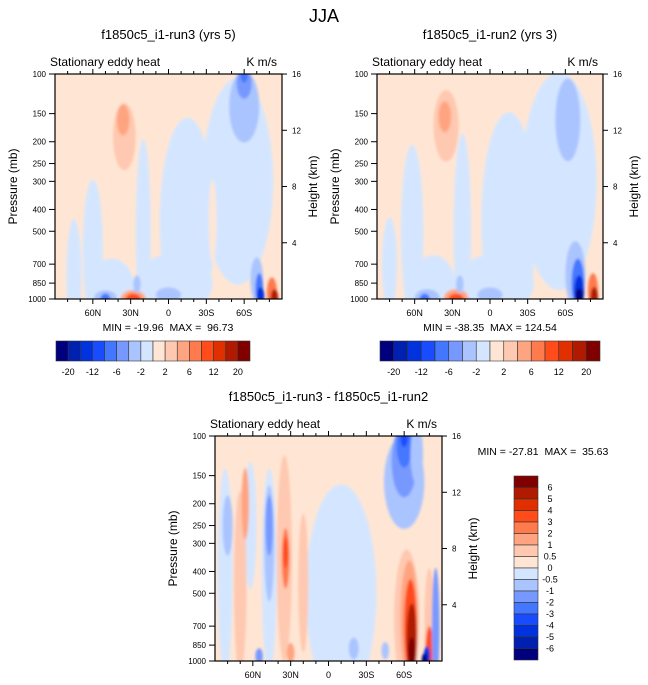 This screenshot has width=648, height=685. Describe the element at coordinates (238, 372) in the screenshot. I see `colorbar-label: 20` at that location.